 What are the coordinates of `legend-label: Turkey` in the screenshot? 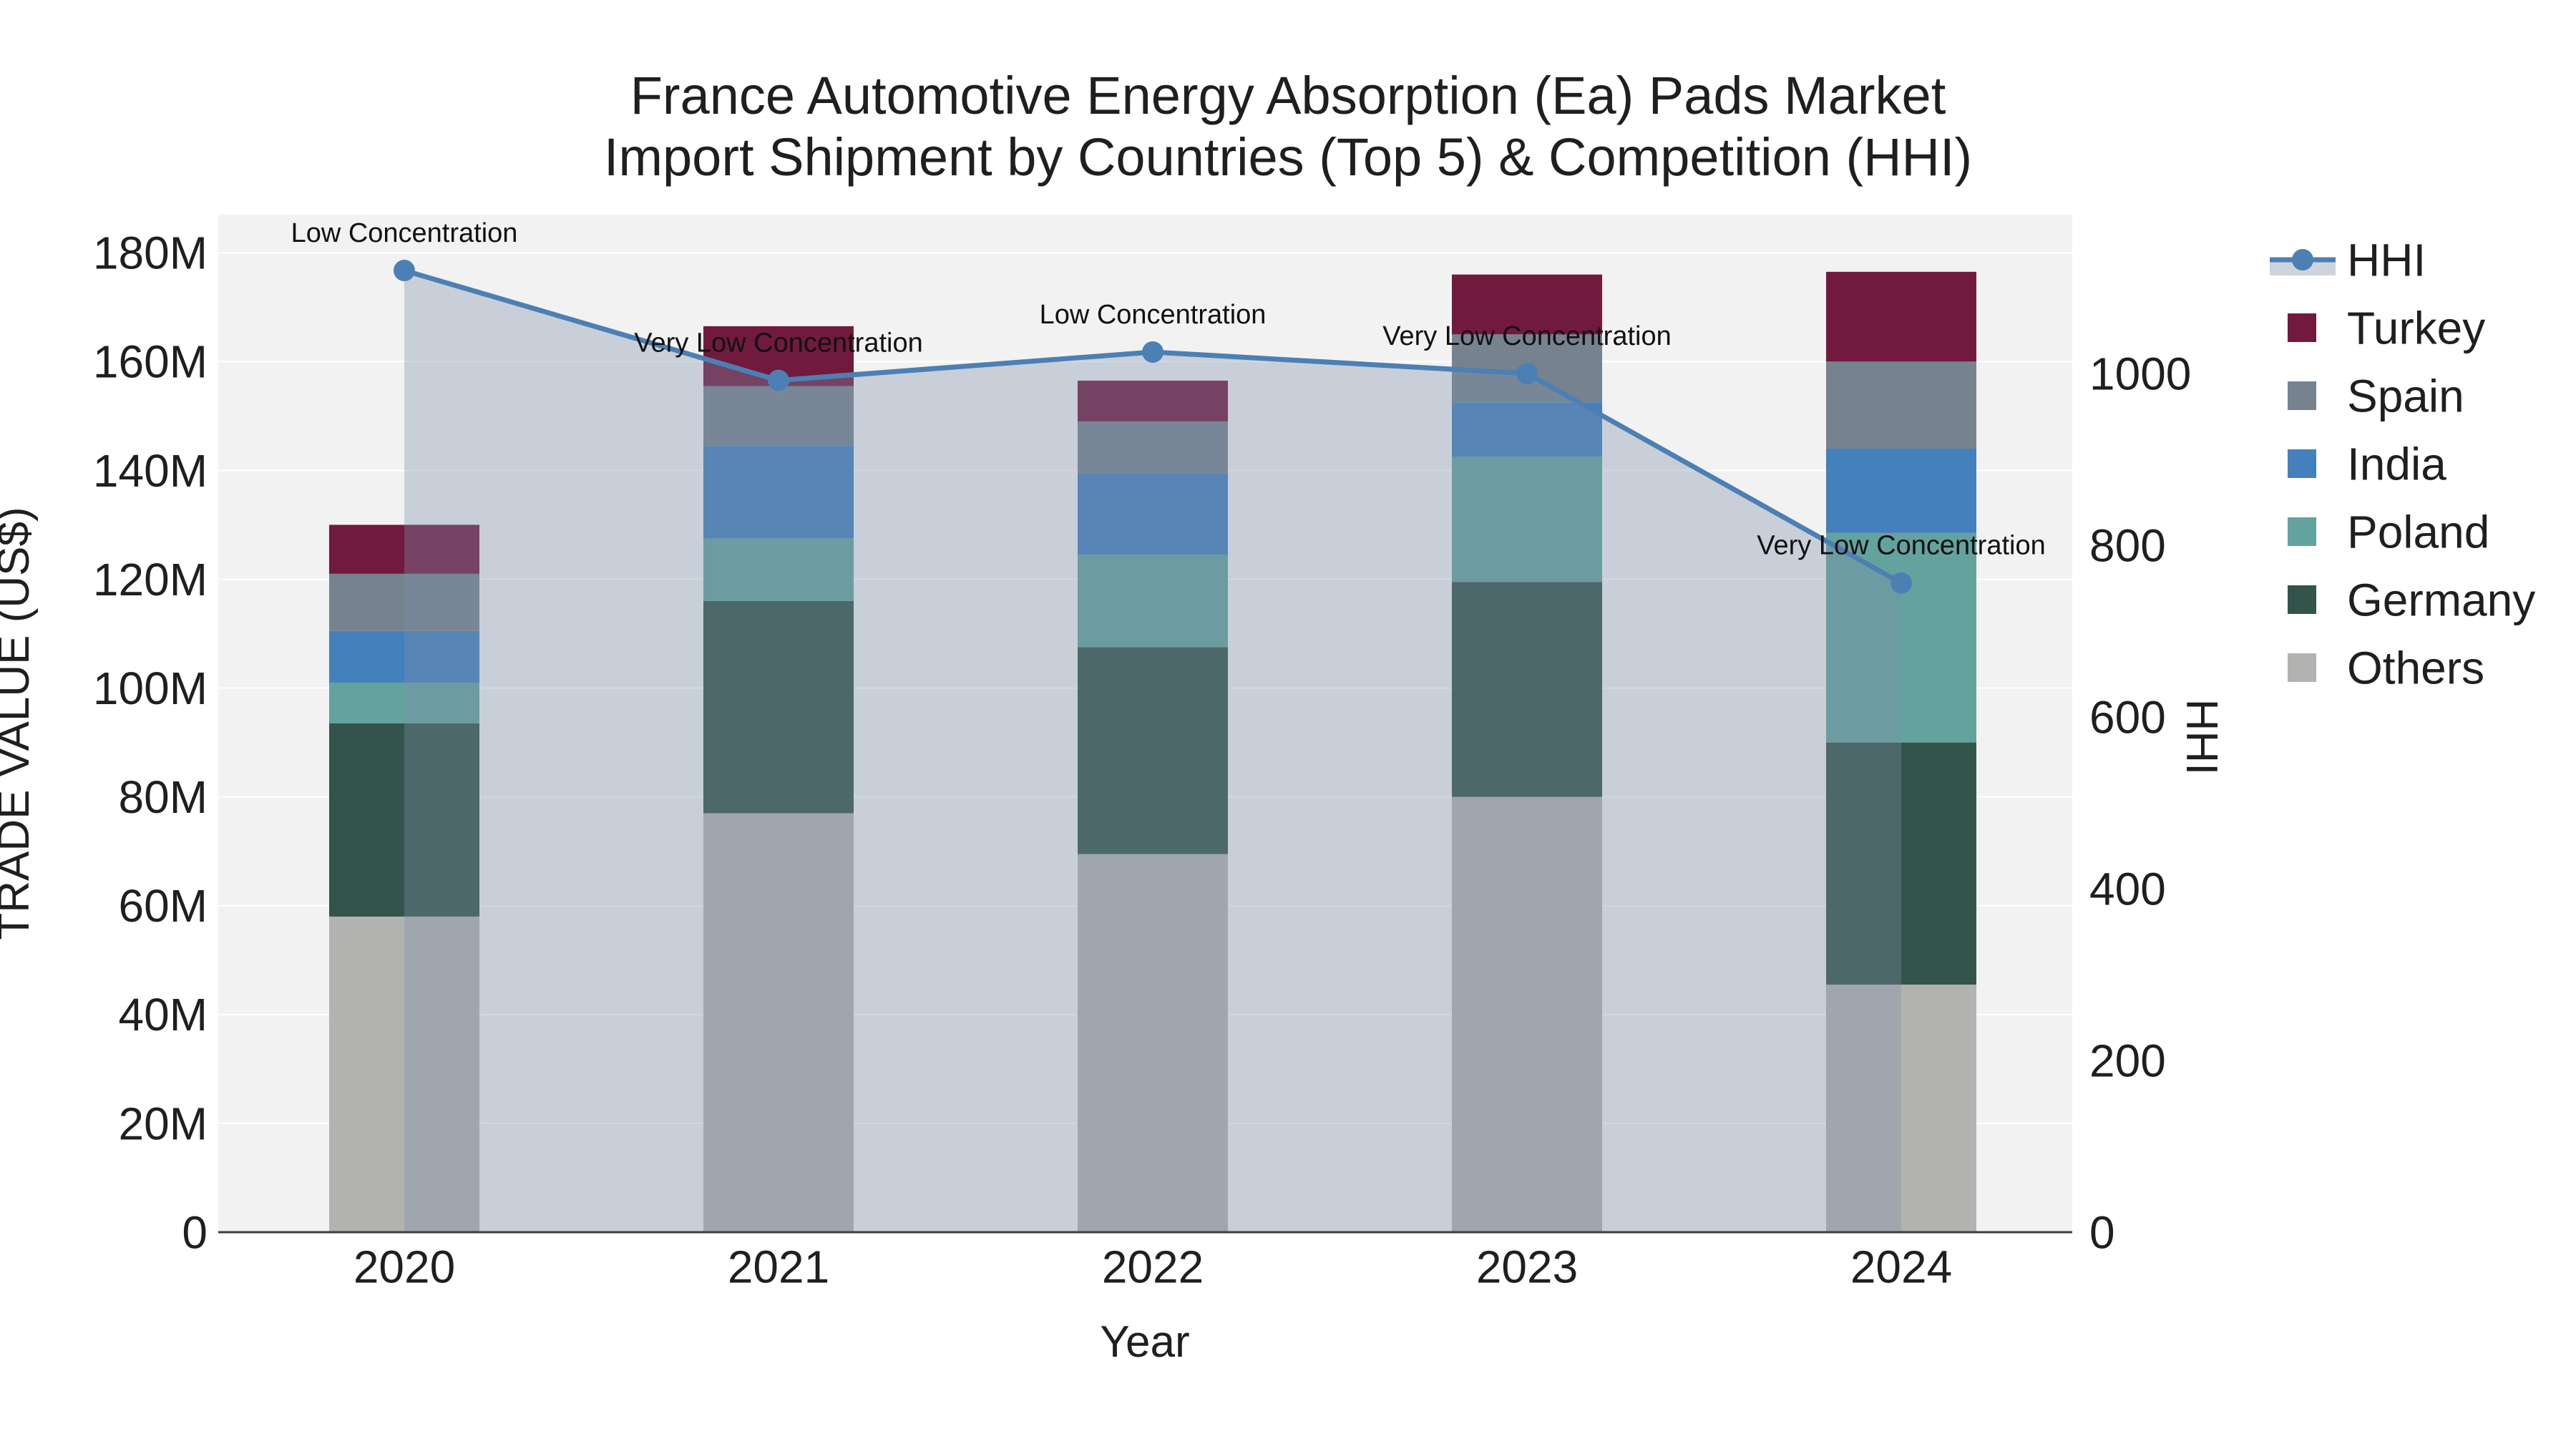 It's located at (2416, 327).